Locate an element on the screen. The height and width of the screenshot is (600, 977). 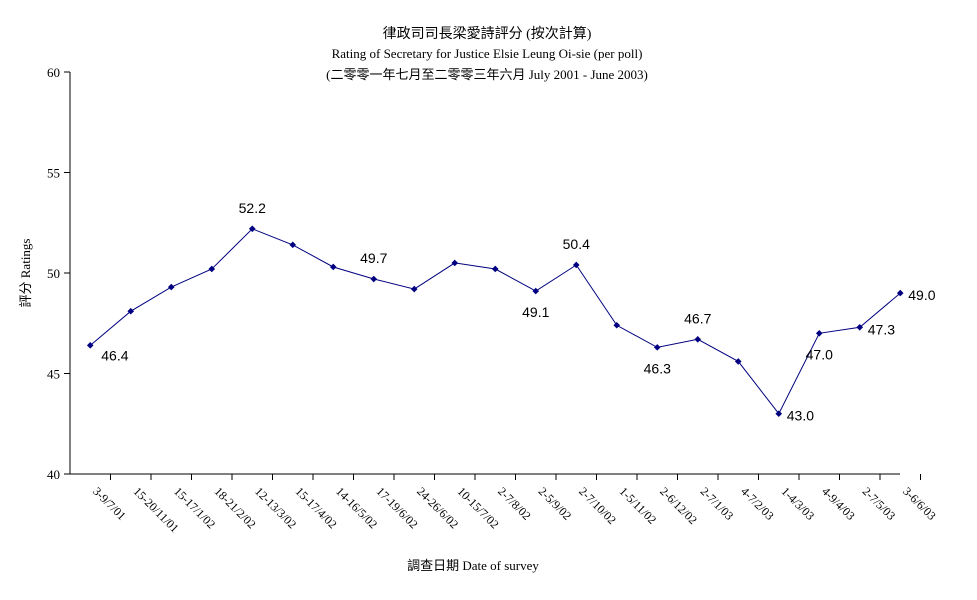
y-tick-label: 50 is located at coordinates (53, 273).